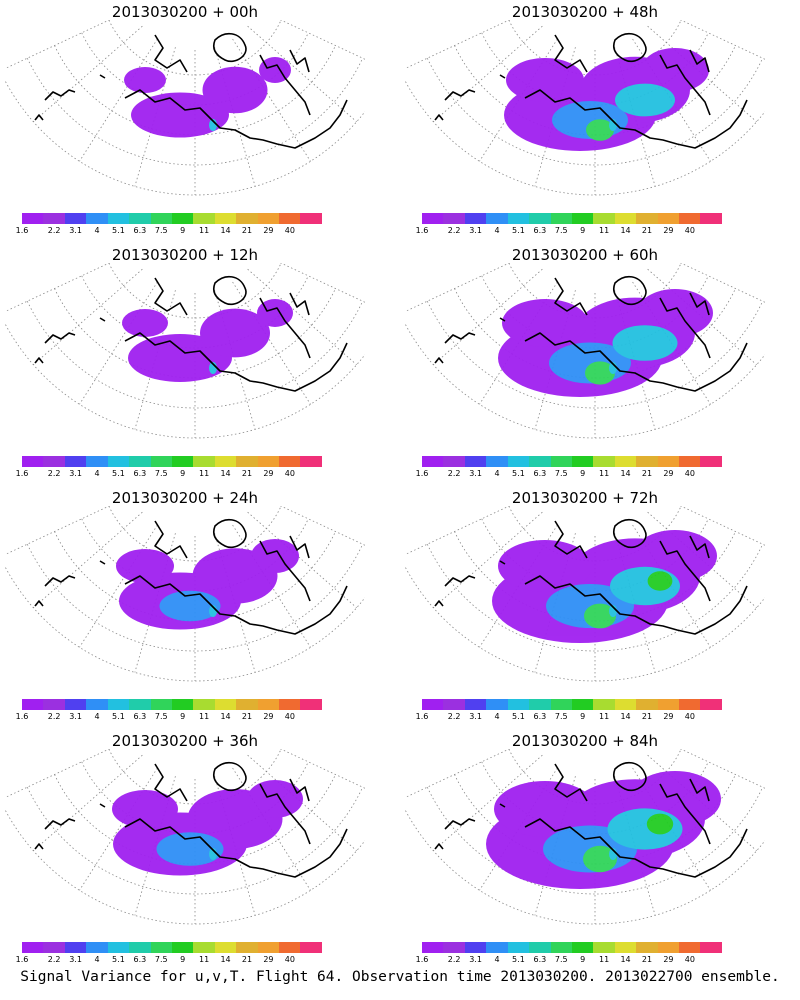 The image size is (800, 1000). I want to click on colorbar-tick-label: 40, so click(289, 959).